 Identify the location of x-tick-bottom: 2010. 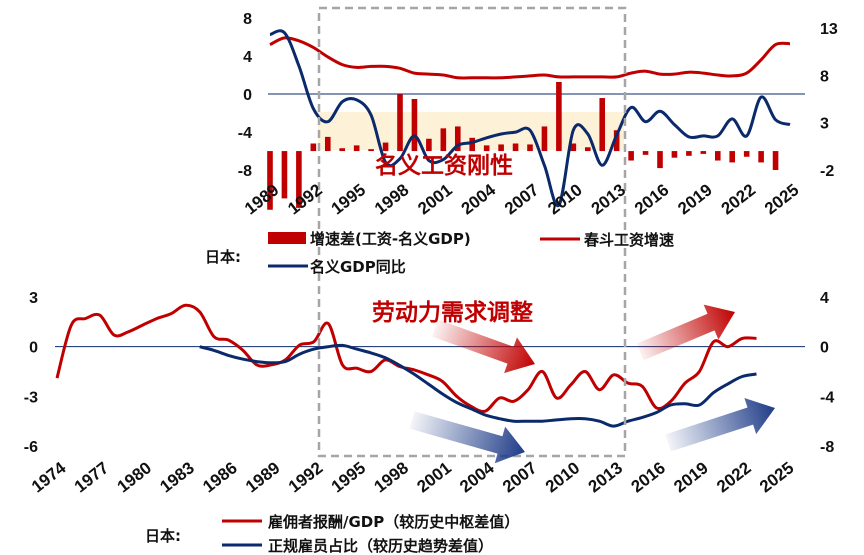
(563, 477).